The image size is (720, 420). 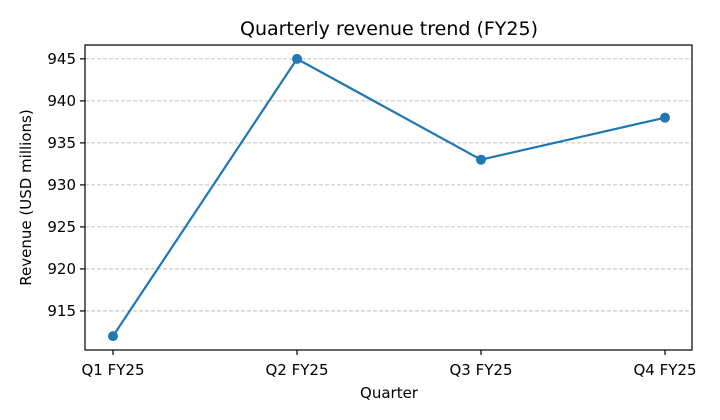 What do you see at coordinates (26, 197) in the screenshot?
I see `y-axis-label: Revenue (USD millions)` at bounding box center [26, 197].